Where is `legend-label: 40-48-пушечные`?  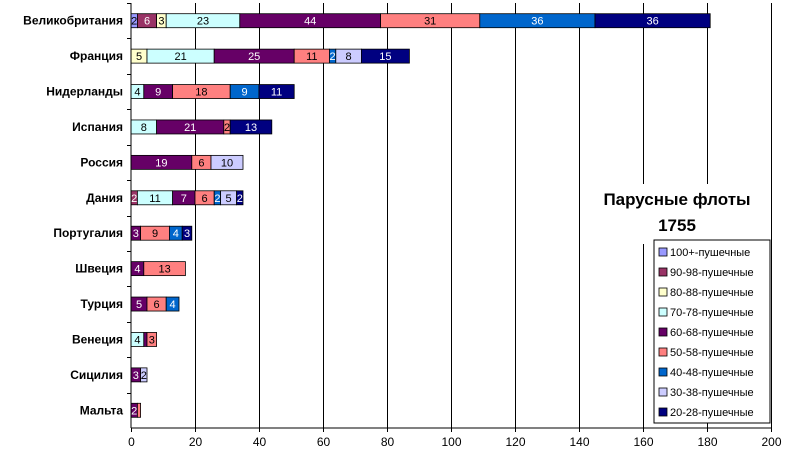 legend-label: 40-48-пушечные is located at coordinates (712, 373).